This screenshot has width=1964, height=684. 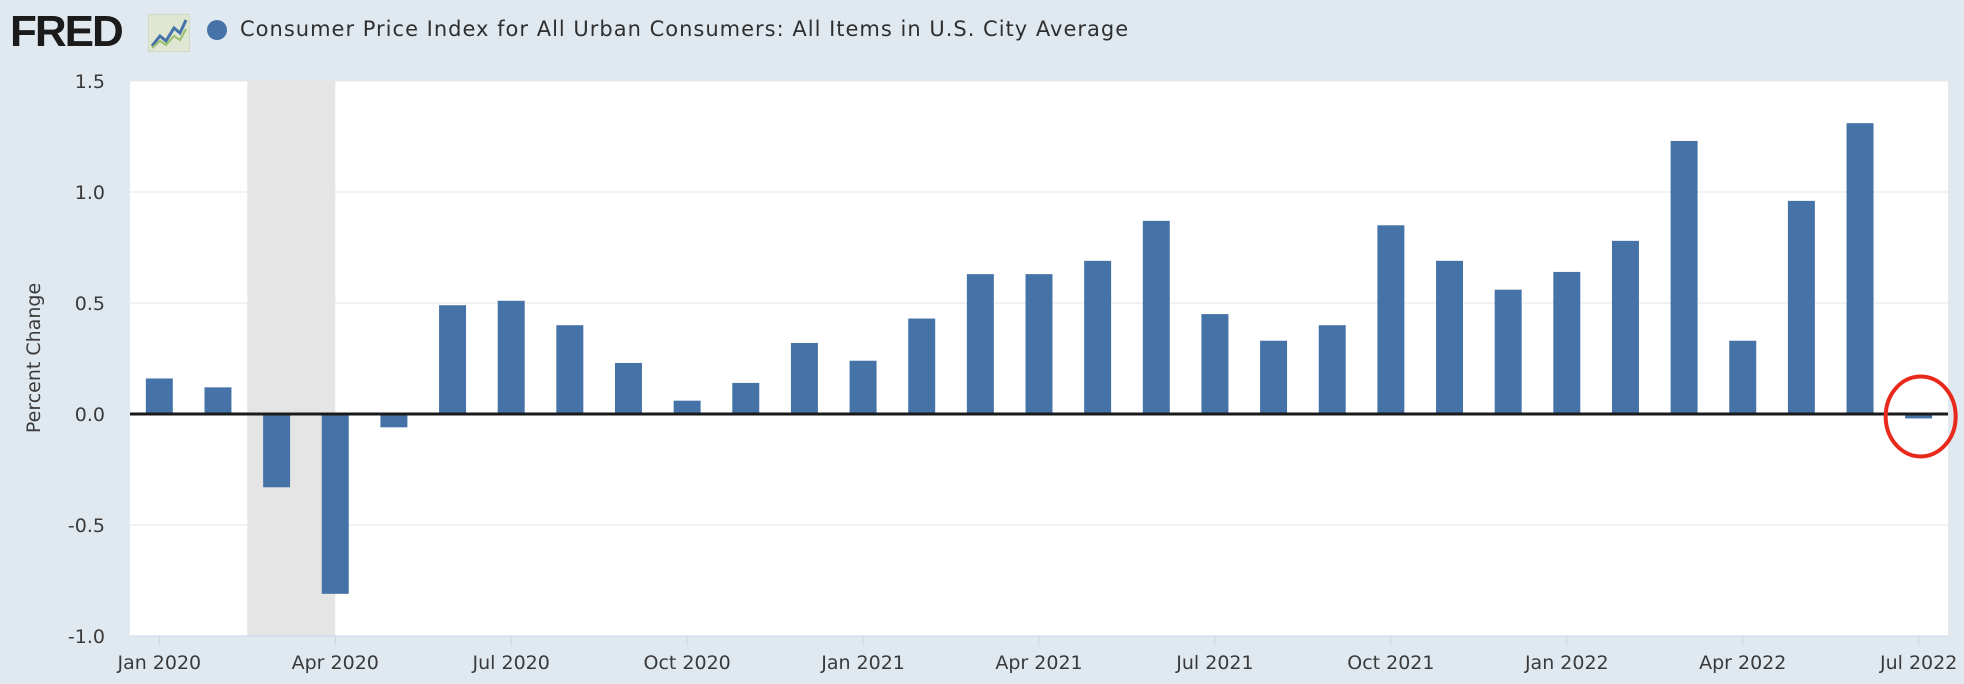 I want to click on bar-oct-2020, so click(x=687, y=407).